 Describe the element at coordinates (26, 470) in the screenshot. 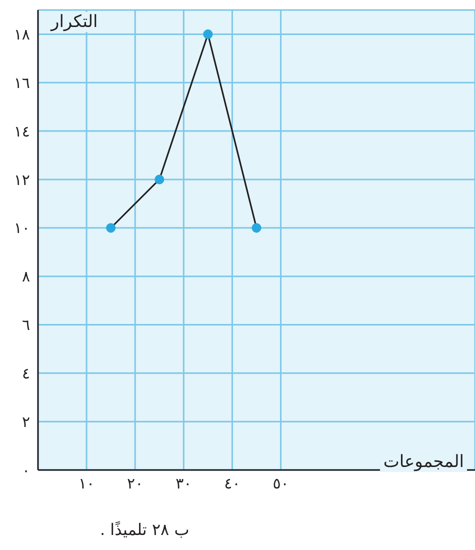

I see `y-tick-label: ٠` at that location.